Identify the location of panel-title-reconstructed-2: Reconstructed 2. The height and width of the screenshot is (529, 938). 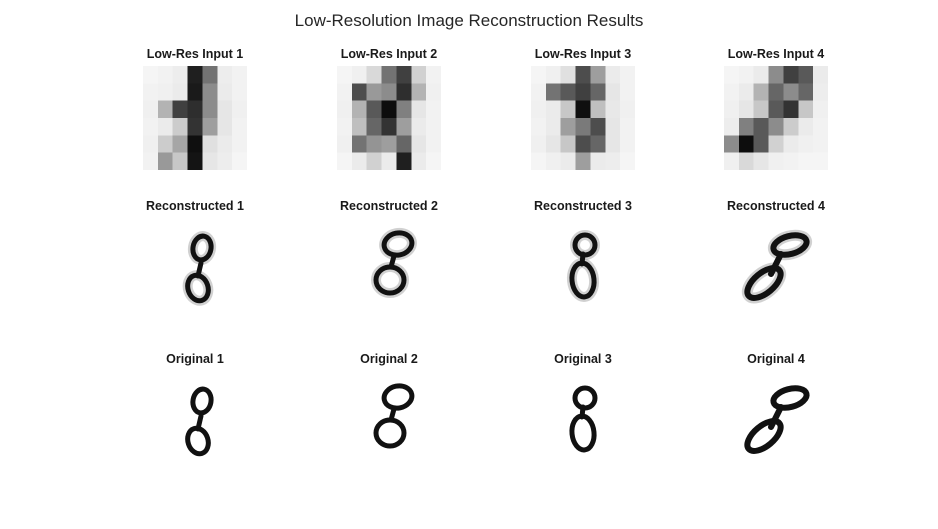
(389, 206).